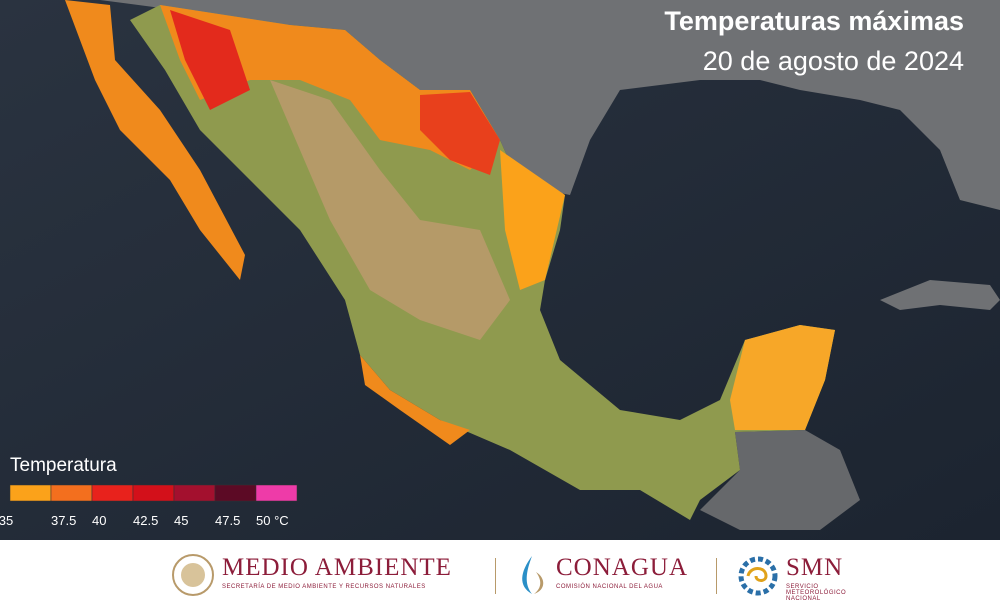  I want to click on legend-label: 47.5, so click(227, 520).